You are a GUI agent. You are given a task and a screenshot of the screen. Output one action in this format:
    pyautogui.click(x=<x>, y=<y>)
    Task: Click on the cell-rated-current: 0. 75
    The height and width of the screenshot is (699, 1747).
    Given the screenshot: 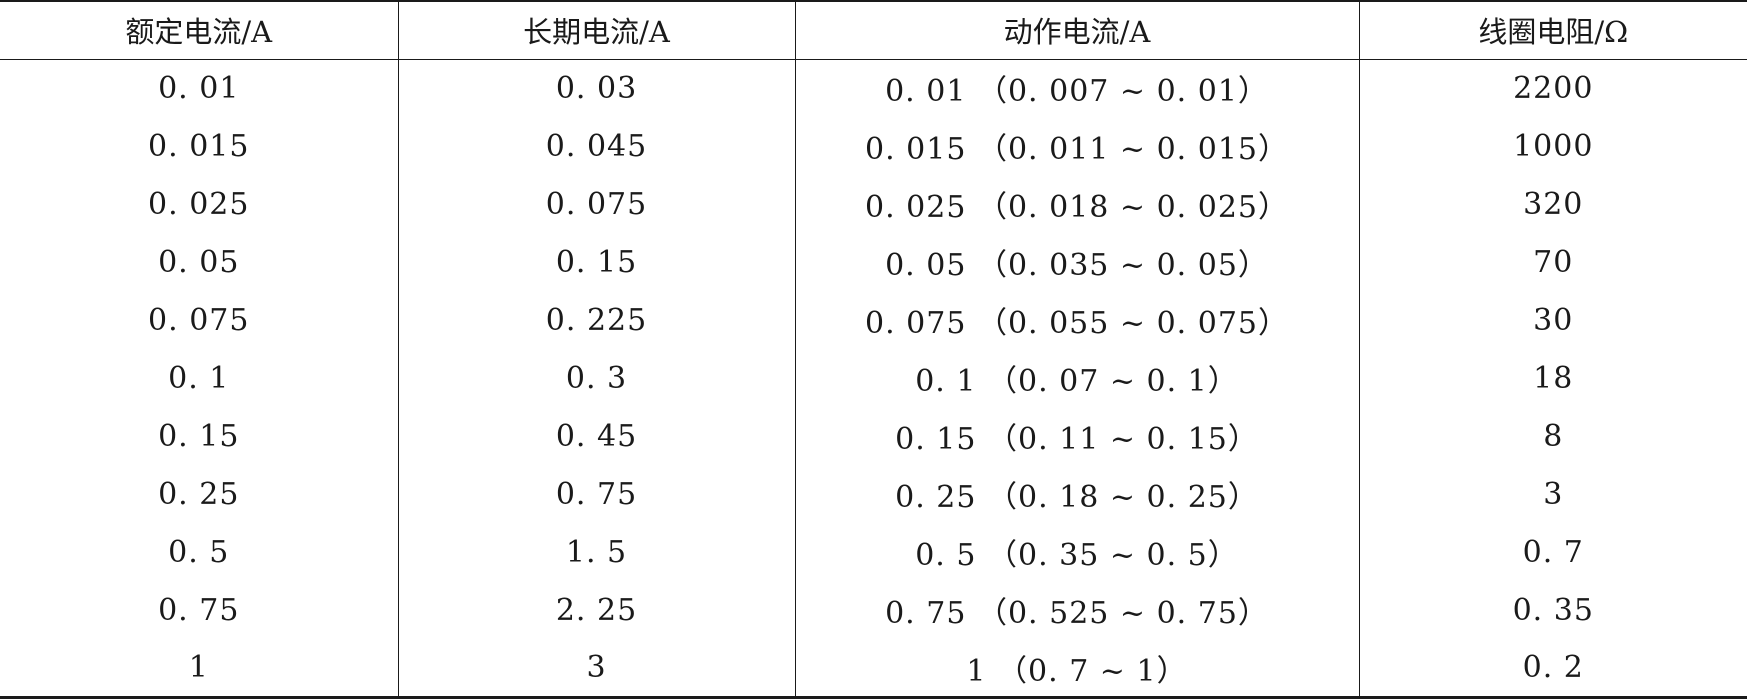 What is the action you would take?
    pyautogui.click(x=199, y=610)
    